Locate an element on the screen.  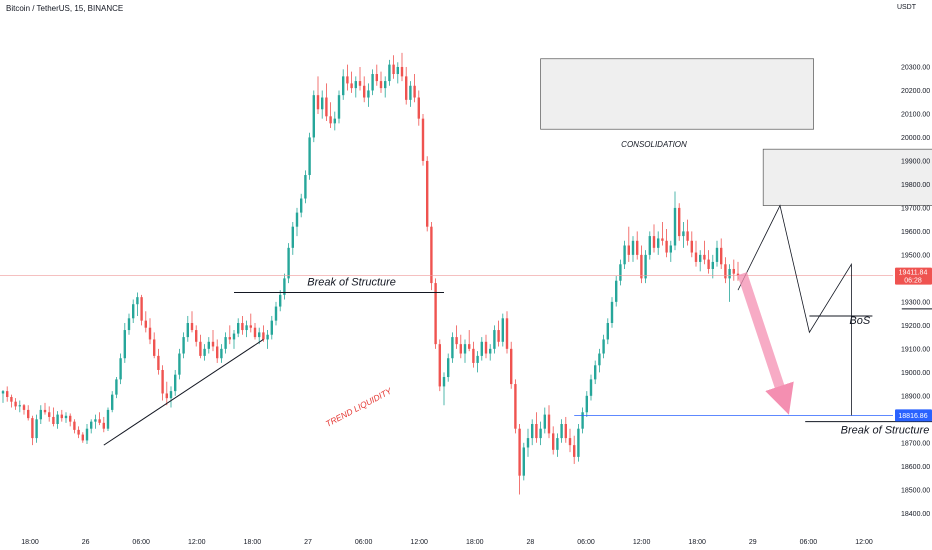
x-tick-label: 29 is located at coordinates (753, 542).